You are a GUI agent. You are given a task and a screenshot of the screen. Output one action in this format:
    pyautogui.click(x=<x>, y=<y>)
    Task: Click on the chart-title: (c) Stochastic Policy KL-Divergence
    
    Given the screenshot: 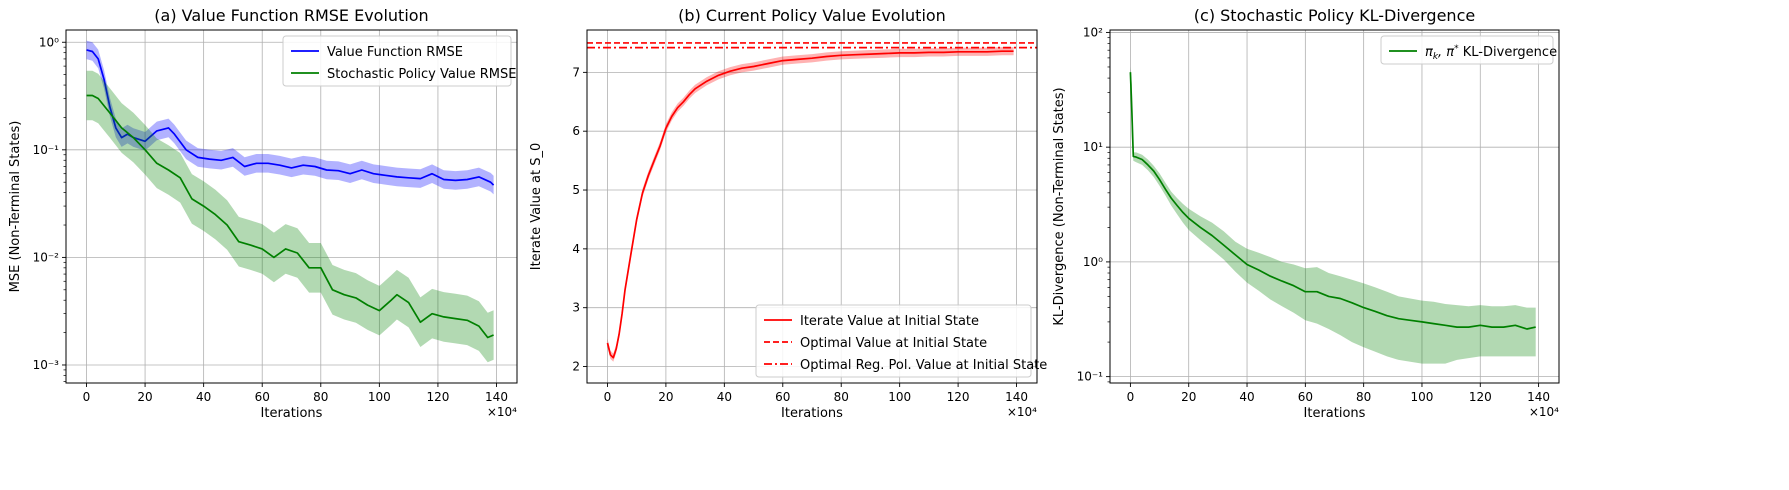 What is the action you would take?
    pyautogui.click(x=1334, y=15)
    